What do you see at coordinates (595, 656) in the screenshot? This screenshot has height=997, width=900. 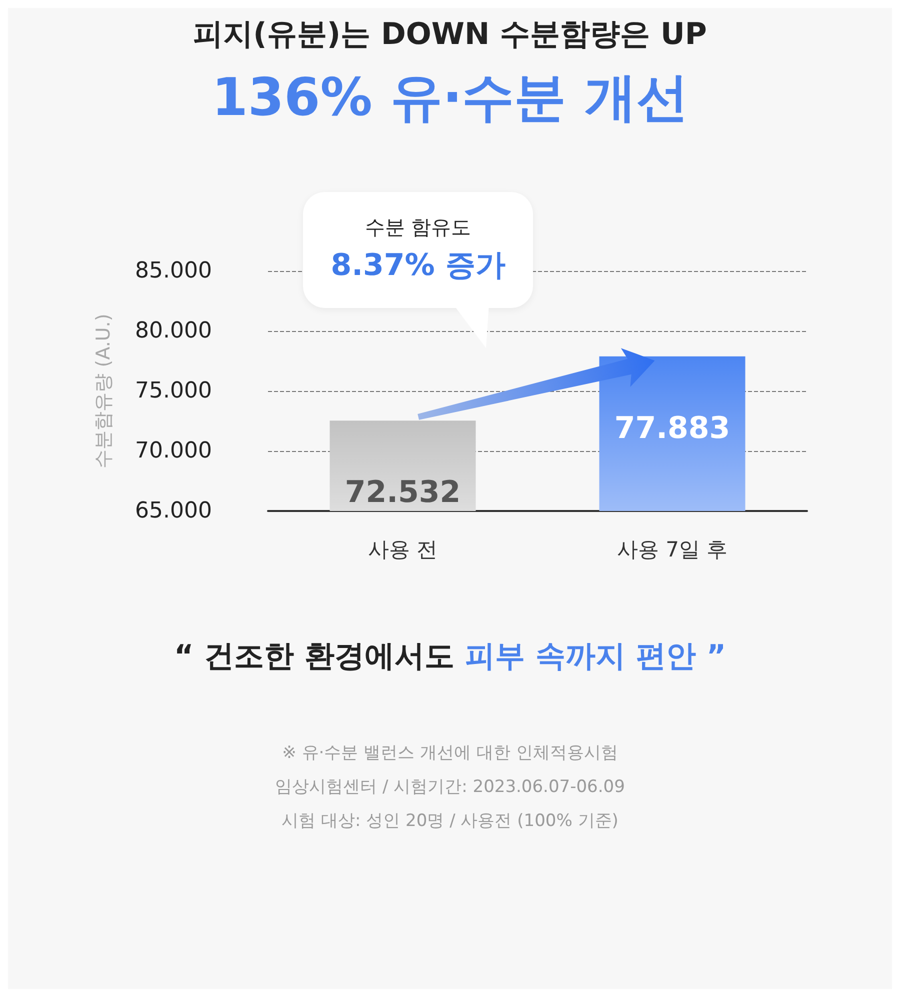 I see `text: 피부 속까지 편안 ”` at bounding box center [595, 656].